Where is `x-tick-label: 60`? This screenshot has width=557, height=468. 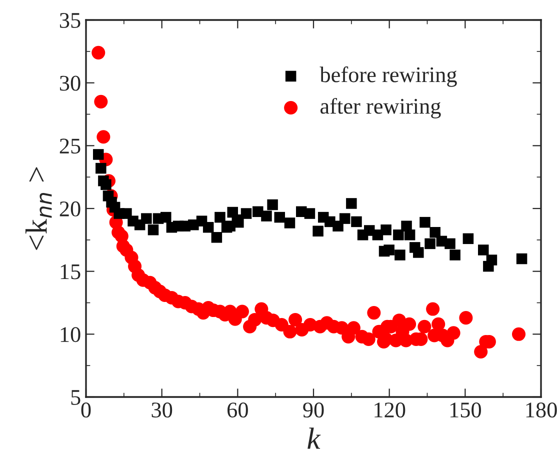
x-tick-label: 60 is located at coordinates (238, 410).